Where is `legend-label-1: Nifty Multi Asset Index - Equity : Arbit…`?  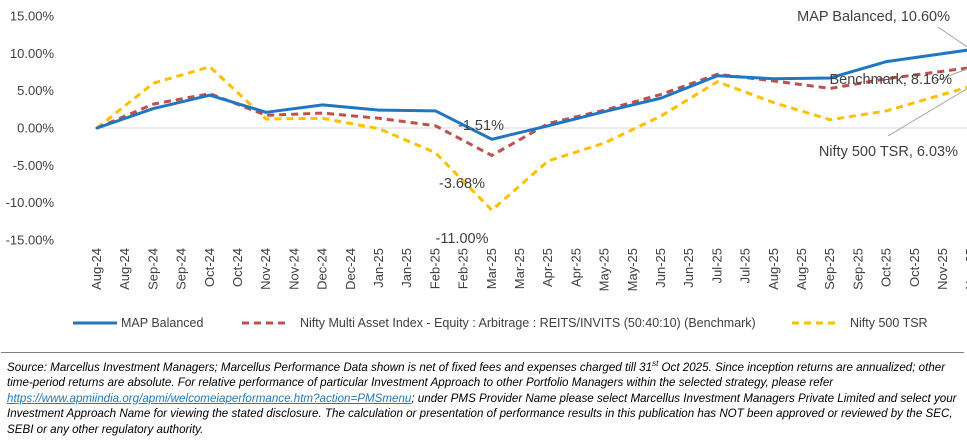 legend-label-1: Nifty Multi Asset Index - Equity : Arbit… is located at coordinates (528, 323).